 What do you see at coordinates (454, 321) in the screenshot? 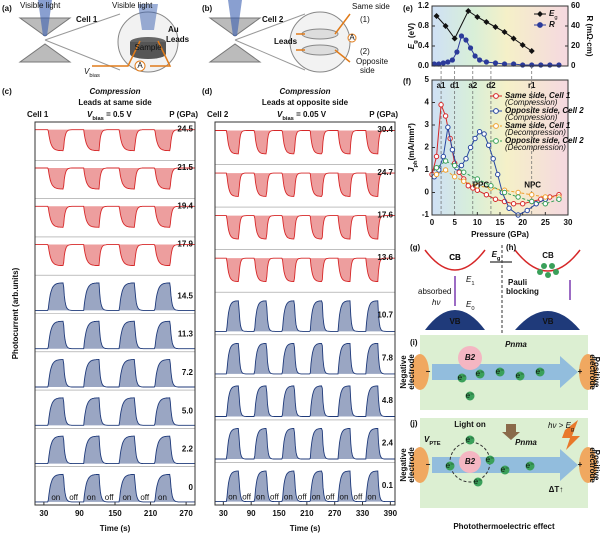
I see `label: VB` at bounding box center [454, 321].